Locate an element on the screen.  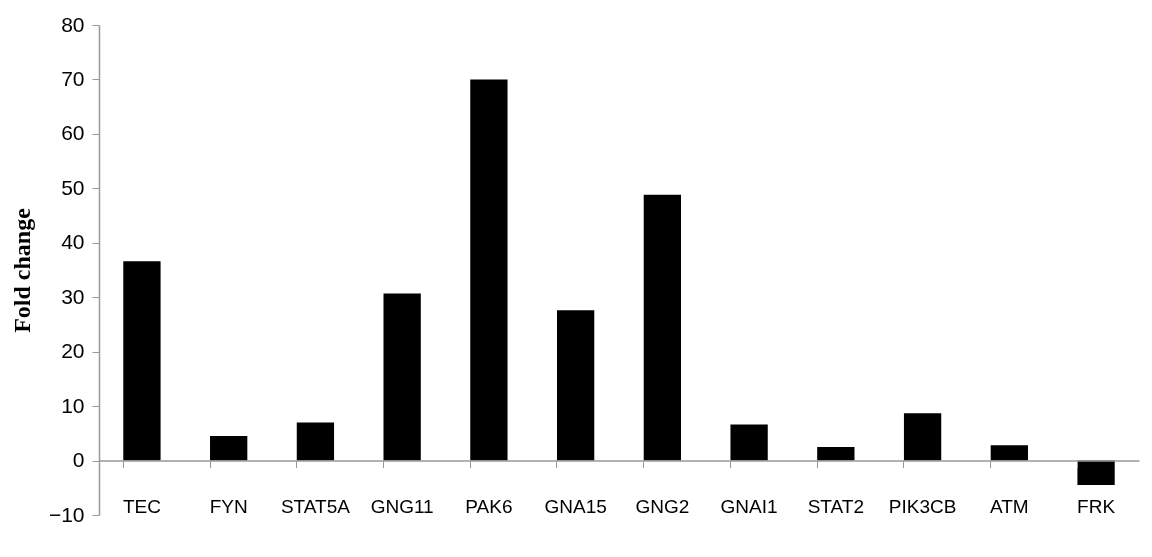
y-tick-label: 30 is located at coordinates (73, 296).